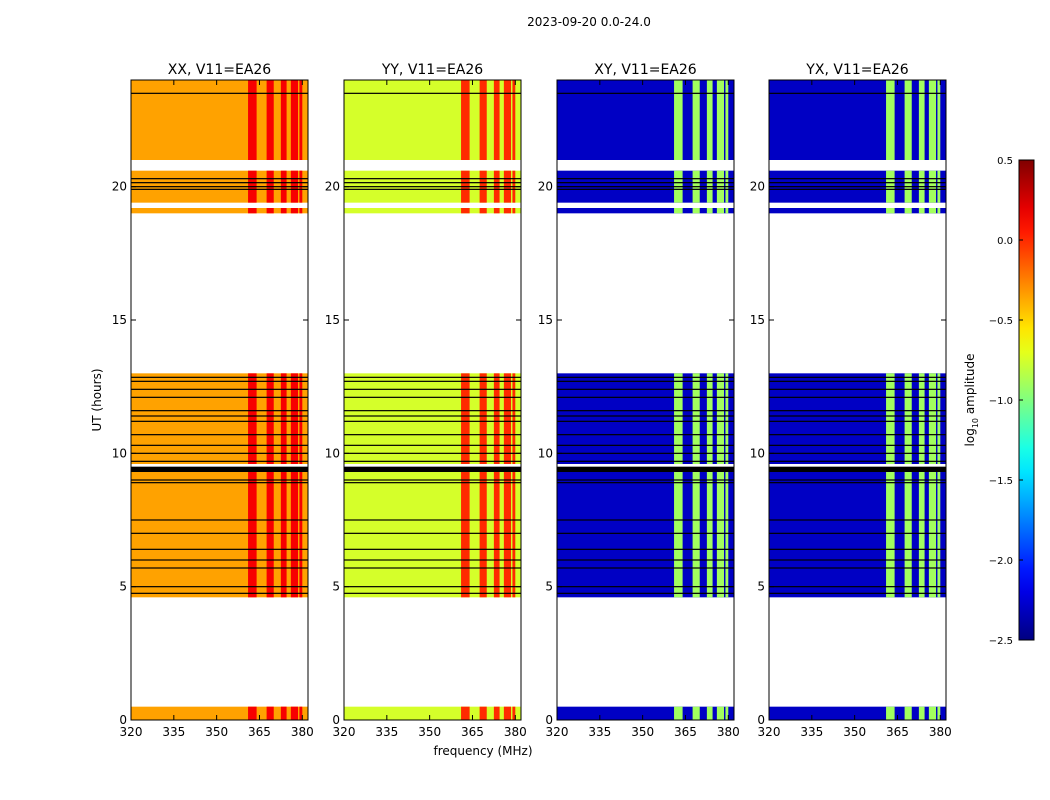 This screenshot has height=800, width=1050. What do you see at coordinates (545, 187) in the screenshot?
I see `y-tick-label: 20` at bounding box center [545, 187].